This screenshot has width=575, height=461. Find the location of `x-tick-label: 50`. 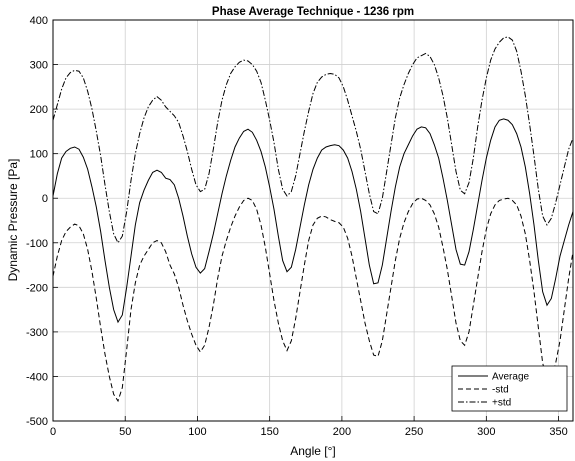

x-tick-label: 50 is located at coordinates (125, 432).